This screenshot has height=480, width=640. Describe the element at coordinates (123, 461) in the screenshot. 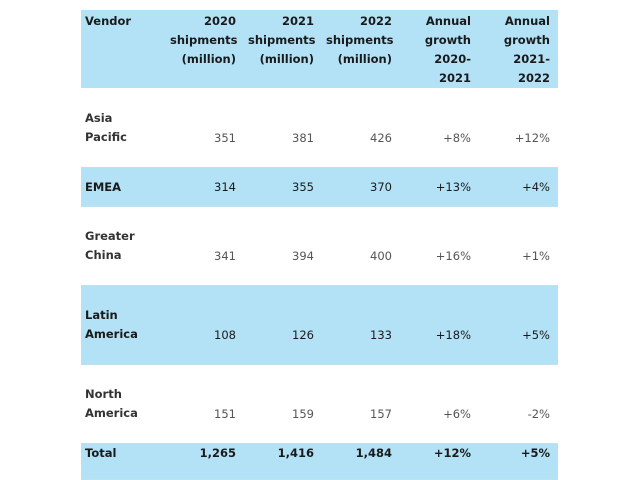

I see `total-label: Total` at that location.